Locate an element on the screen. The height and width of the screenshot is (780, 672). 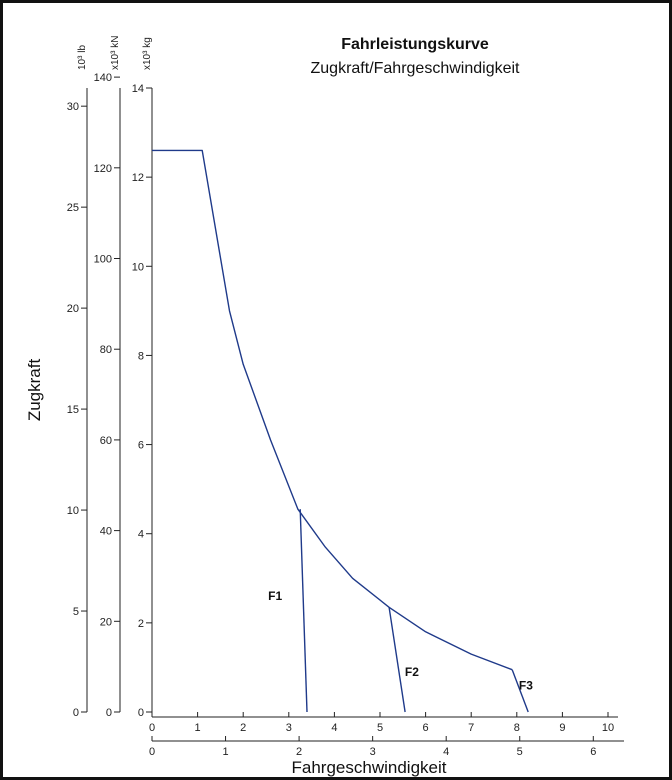
y-tick-label: 2 is located at coordinates (141, 624).